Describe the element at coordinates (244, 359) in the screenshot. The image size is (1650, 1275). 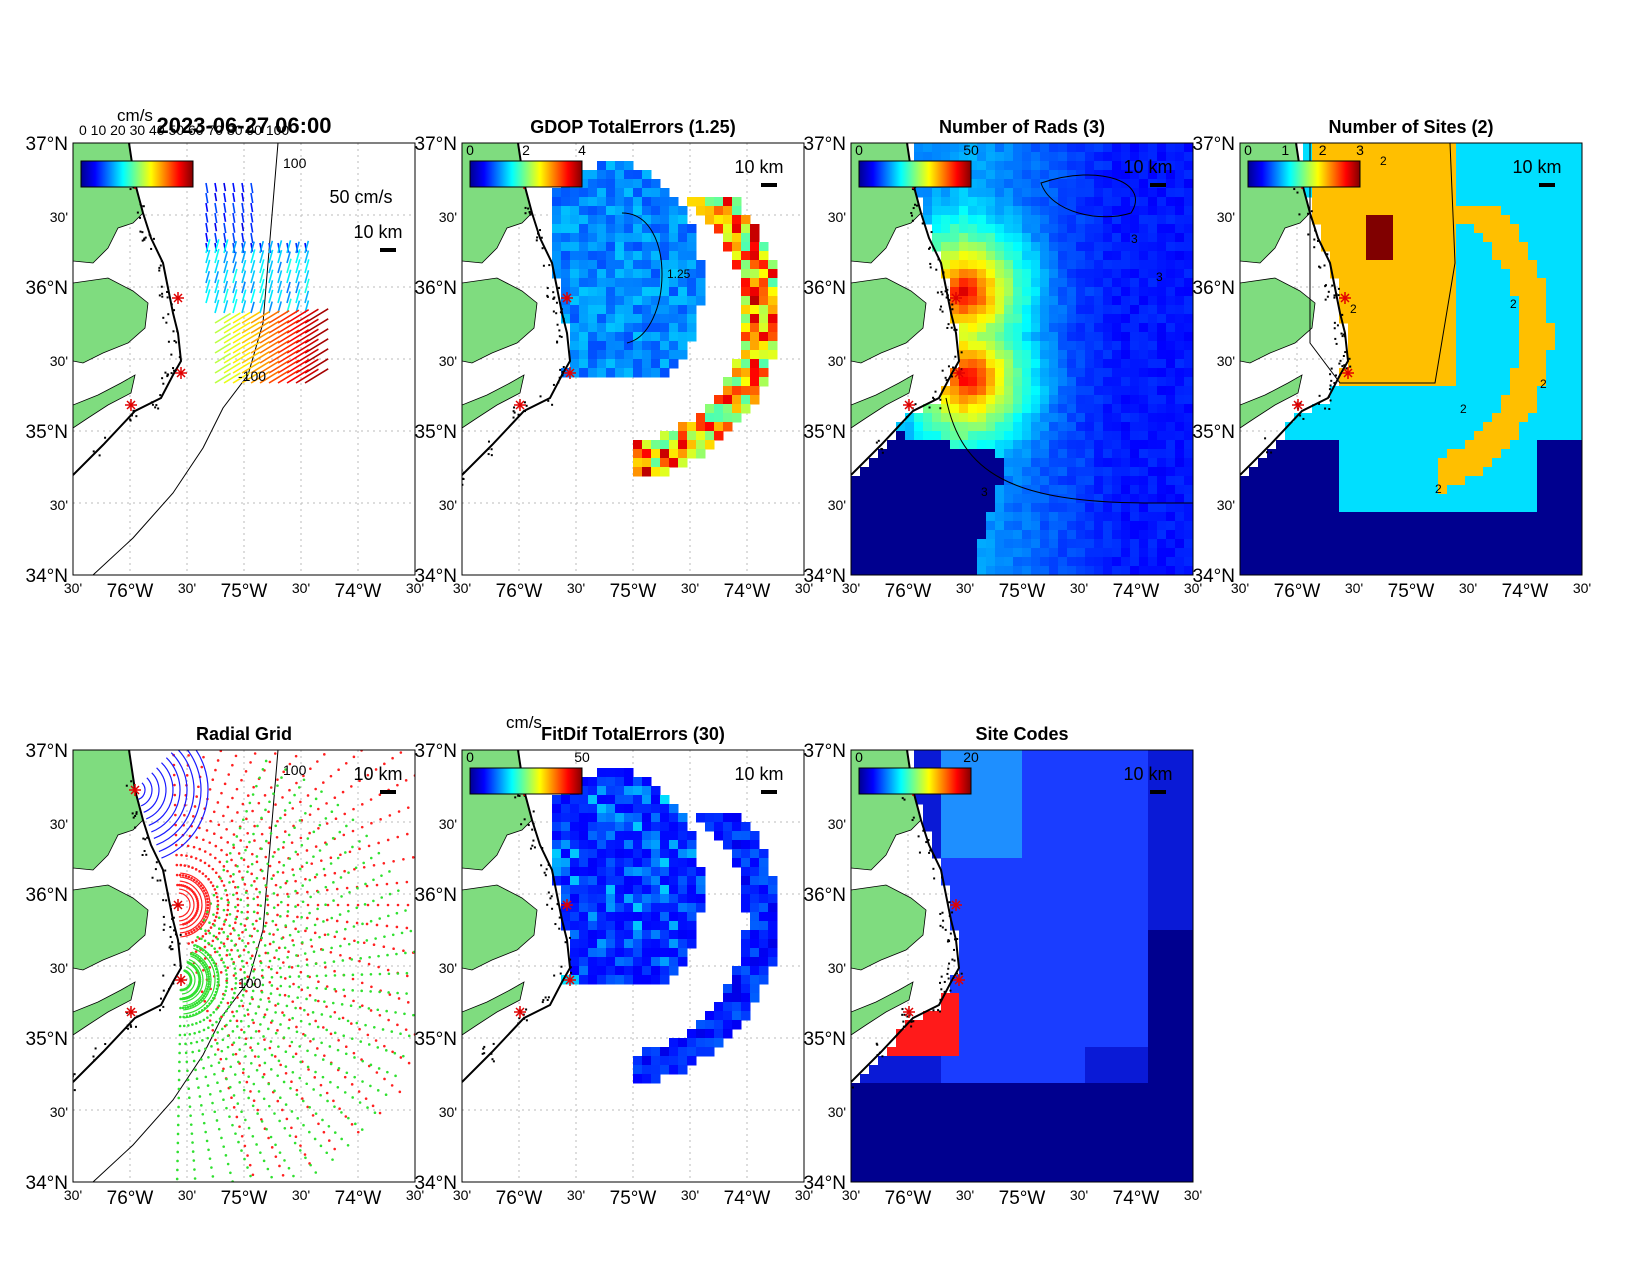
I see `axes-frame` at that location.